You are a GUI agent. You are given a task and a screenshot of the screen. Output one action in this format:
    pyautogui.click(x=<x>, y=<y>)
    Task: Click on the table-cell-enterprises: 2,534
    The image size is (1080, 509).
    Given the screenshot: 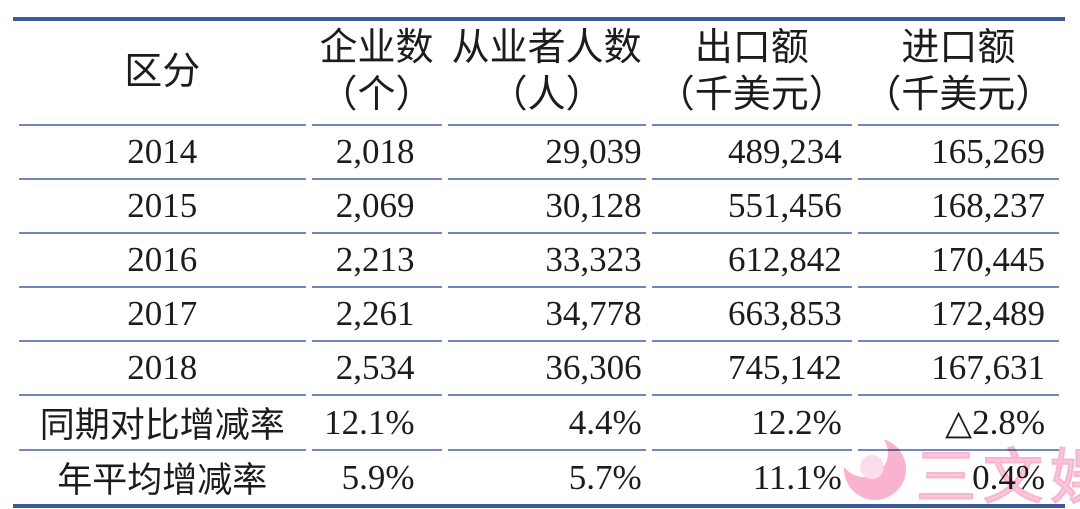 What is the action you would take?
    pyautogui.click(x=376, y=369)
    